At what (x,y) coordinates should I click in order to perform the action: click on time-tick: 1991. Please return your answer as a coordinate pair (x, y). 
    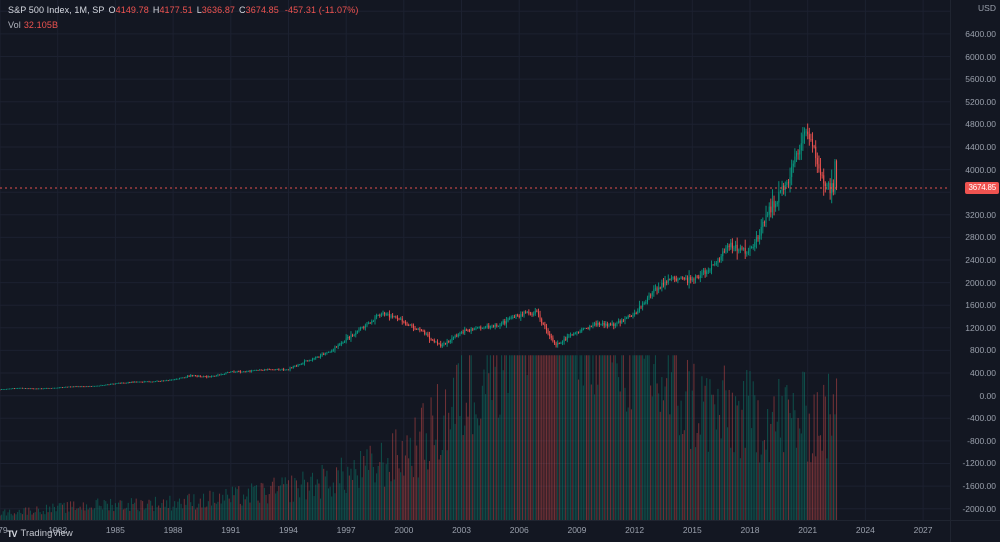
    Looking at the image, I should click on (231, 530).